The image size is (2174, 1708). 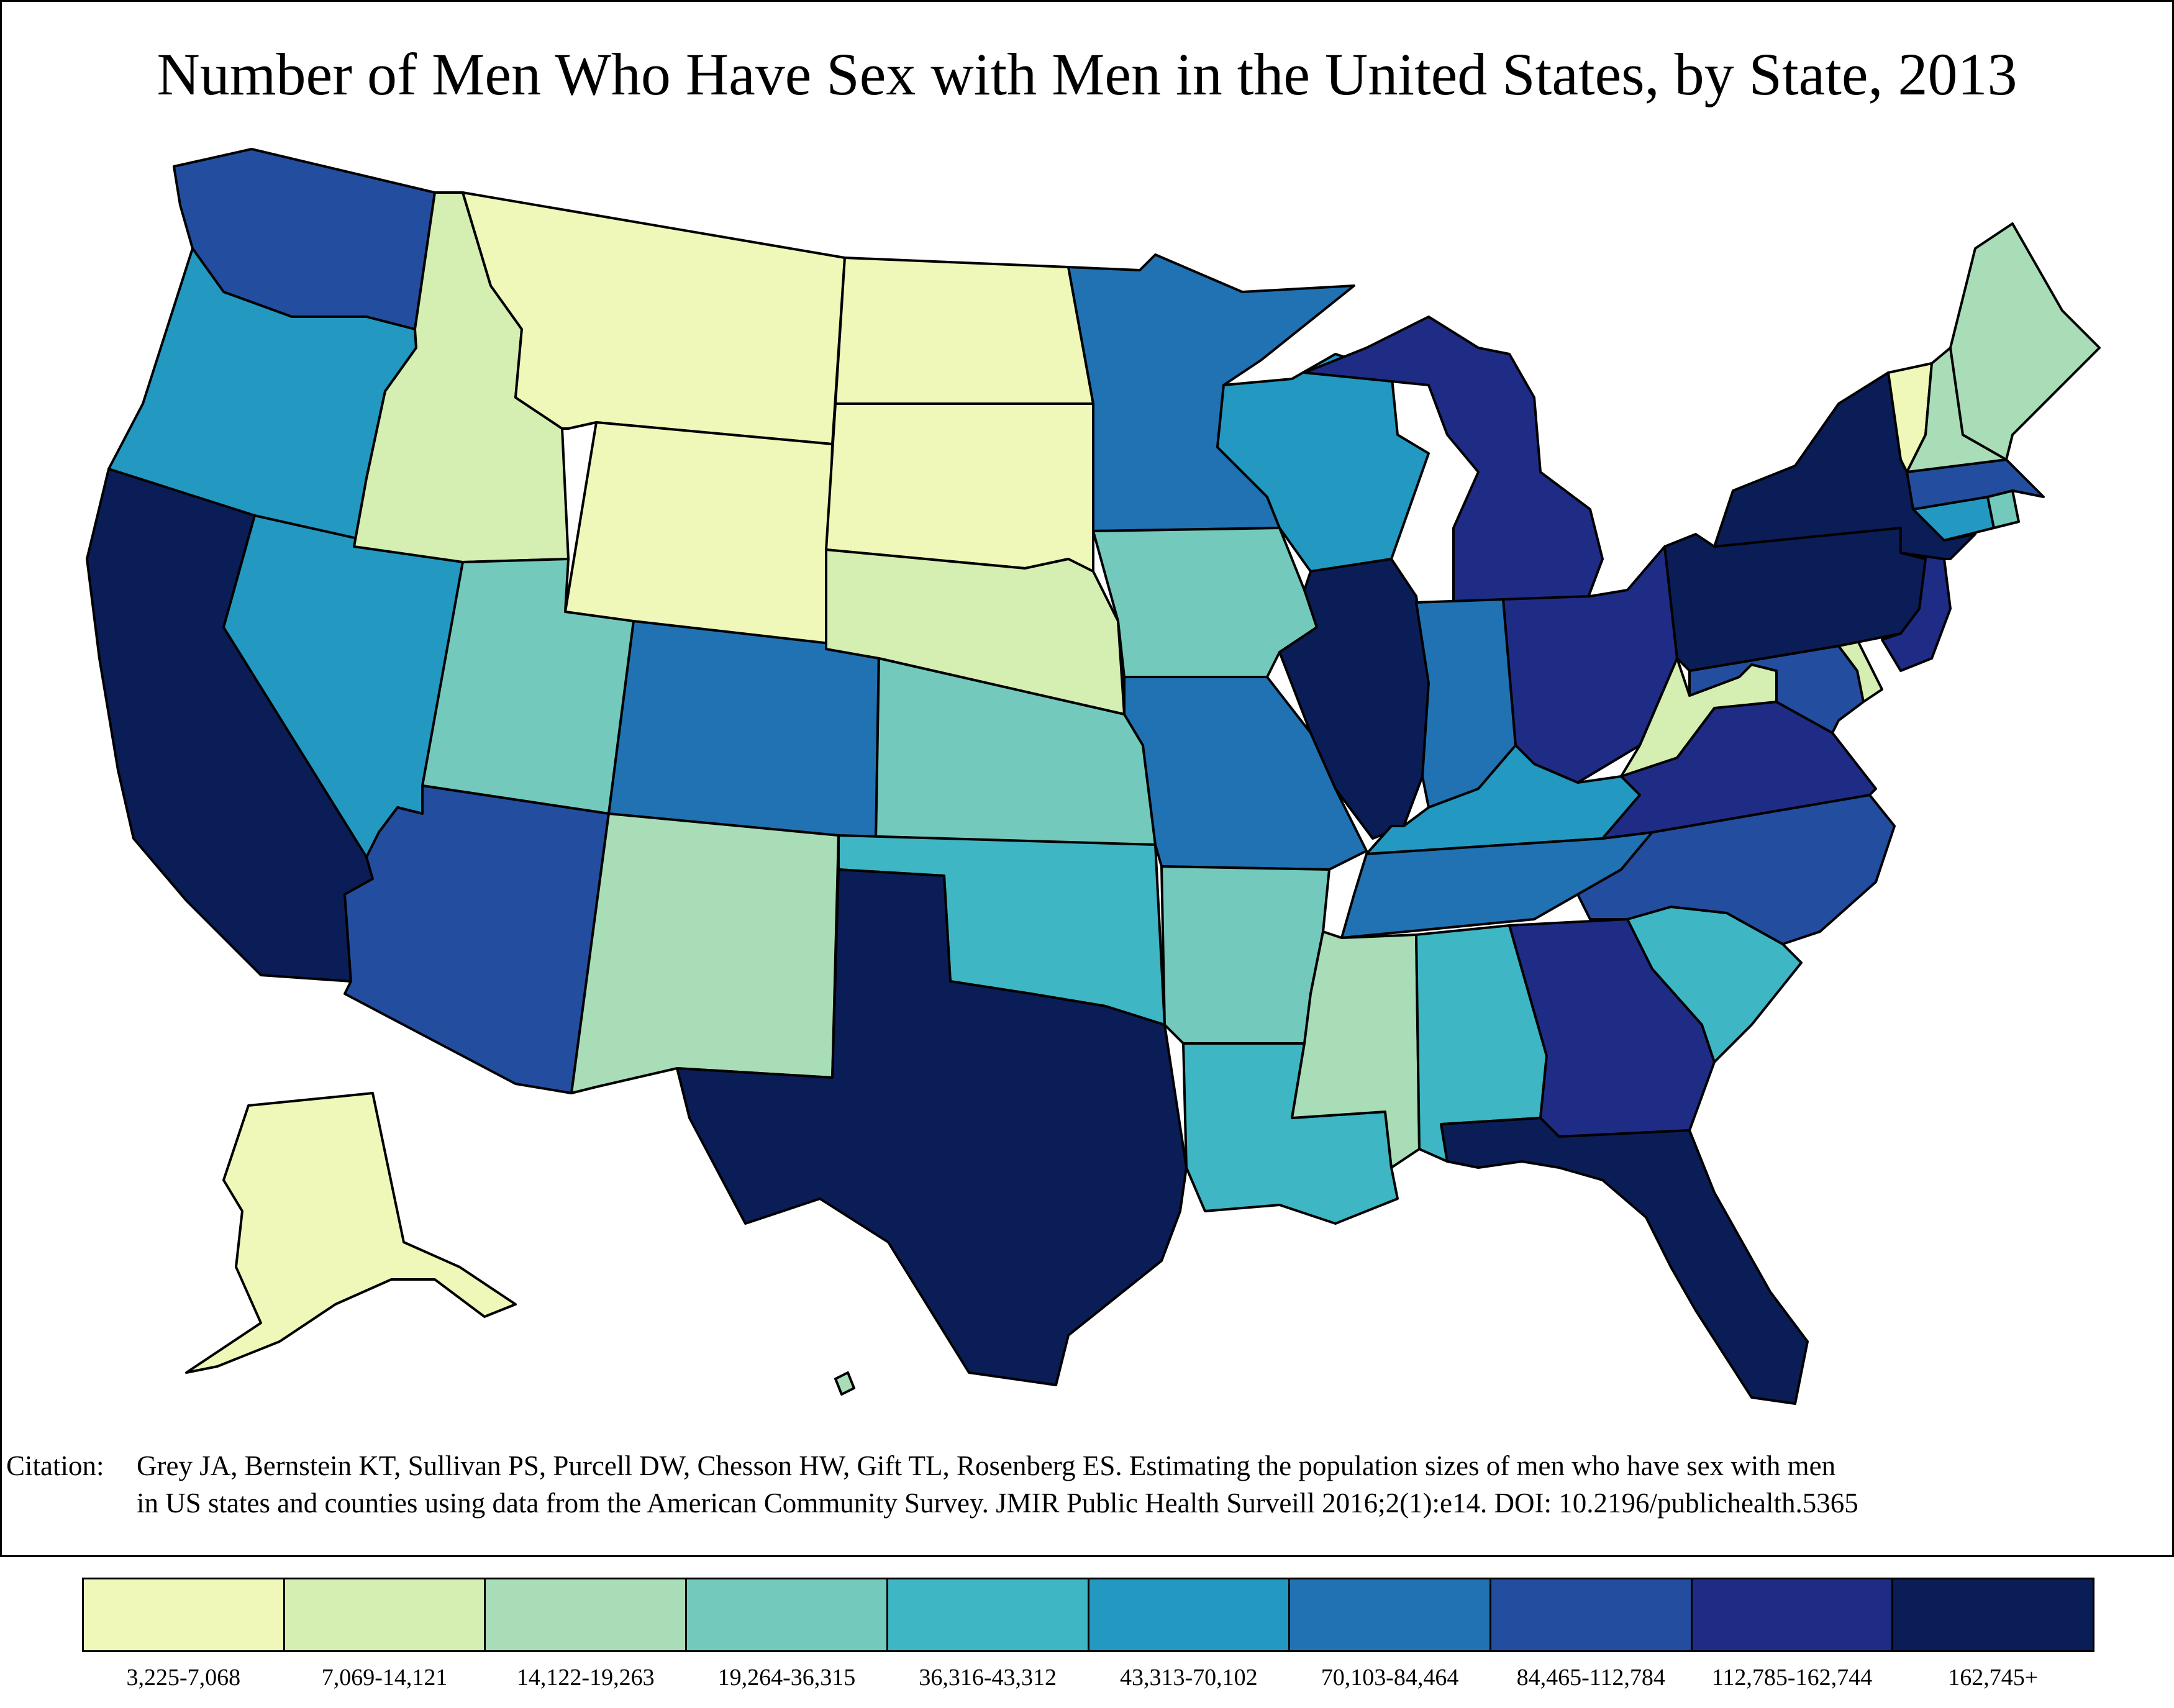 What do you see at coordinates (844, 1383) in the screenshot?
I see `state-HI` at bounding box center [844, 1383].